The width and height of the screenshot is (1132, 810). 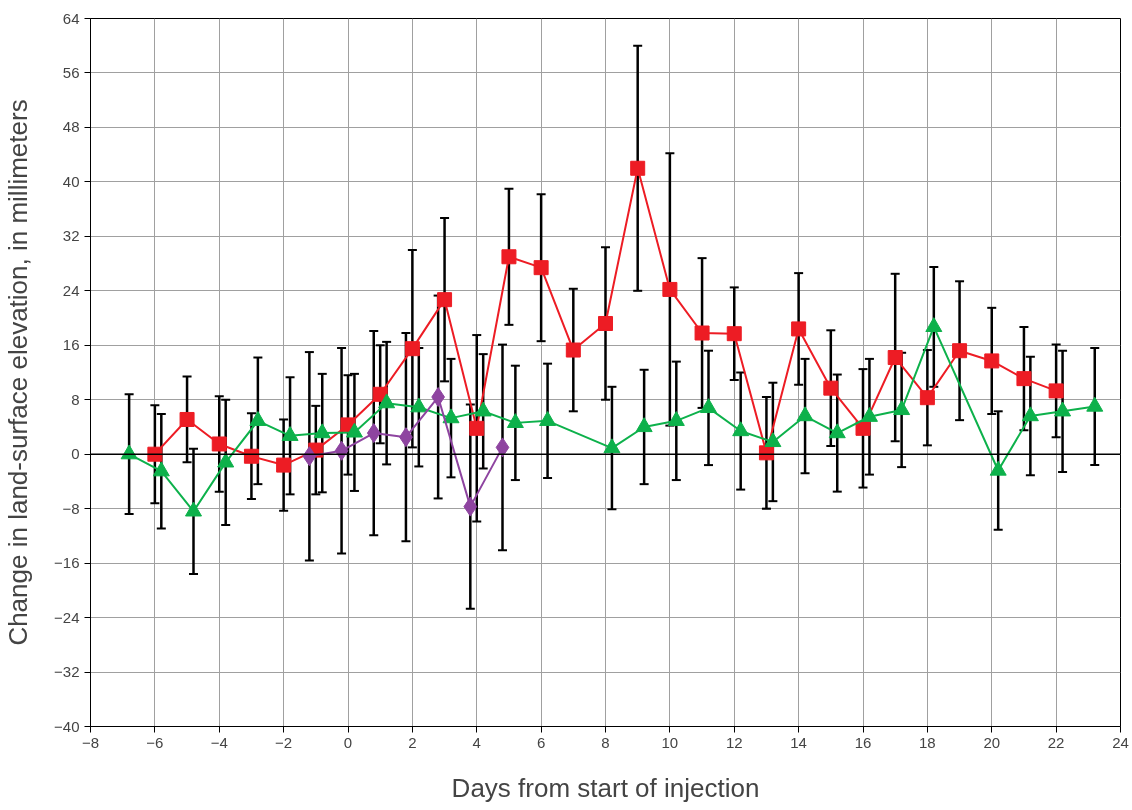 I want to click on x-tick-label: 4, so click(x=476, y=742).